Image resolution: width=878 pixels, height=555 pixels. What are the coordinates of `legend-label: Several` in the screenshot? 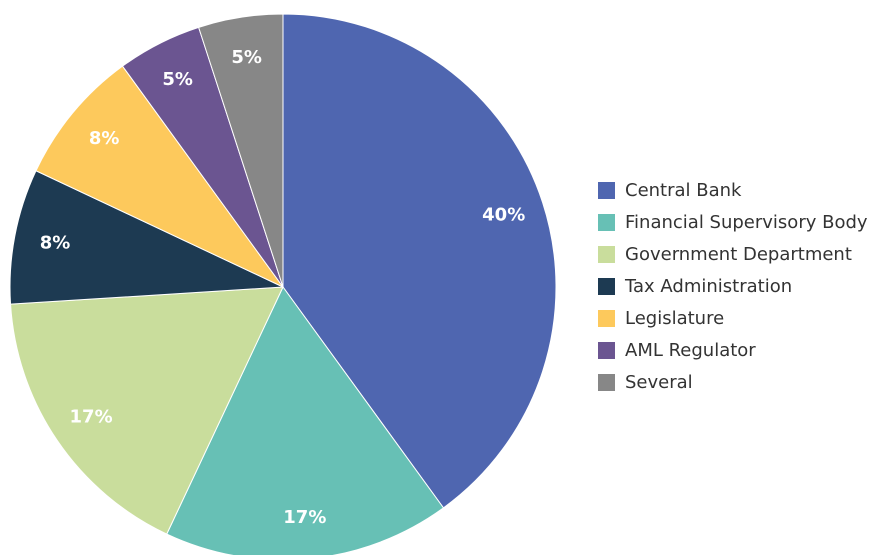 It's located at (659, 382).